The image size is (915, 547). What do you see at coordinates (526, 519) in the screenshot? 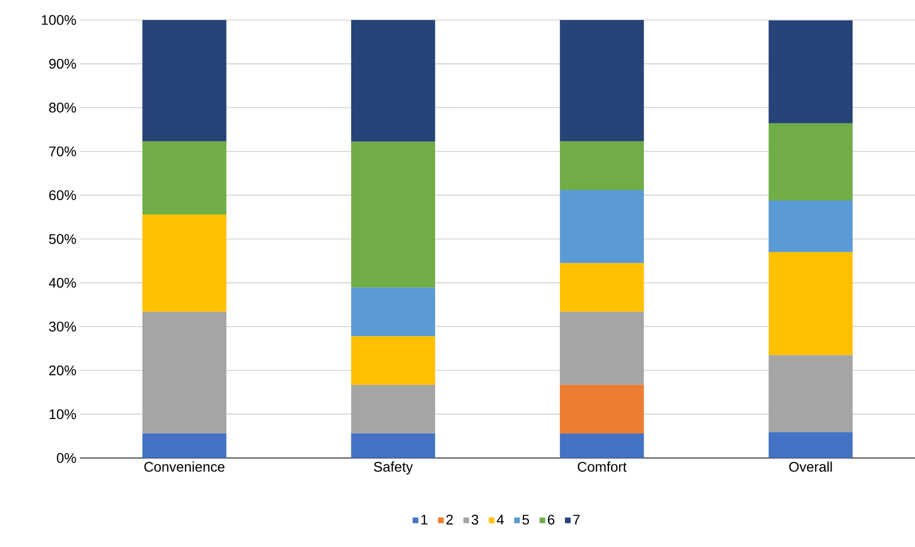
I see `legend-label: 5` at bounding box center [526, 519].